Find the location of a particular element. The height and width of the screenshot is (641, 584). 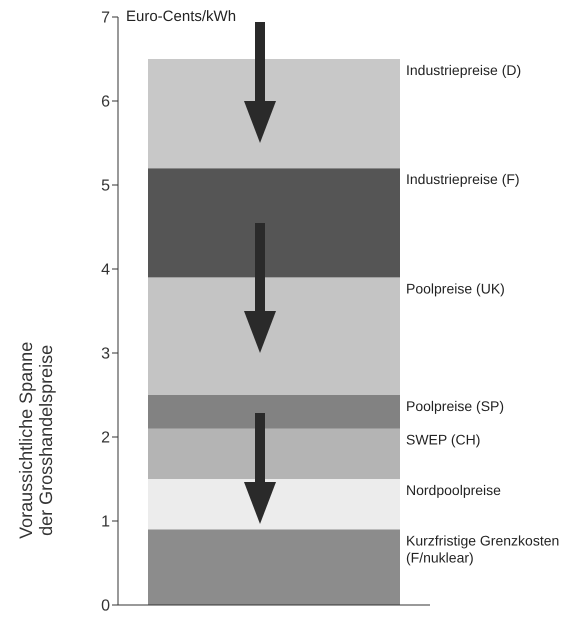

y-tick-label: 0 is located at coordinates (105, 606).